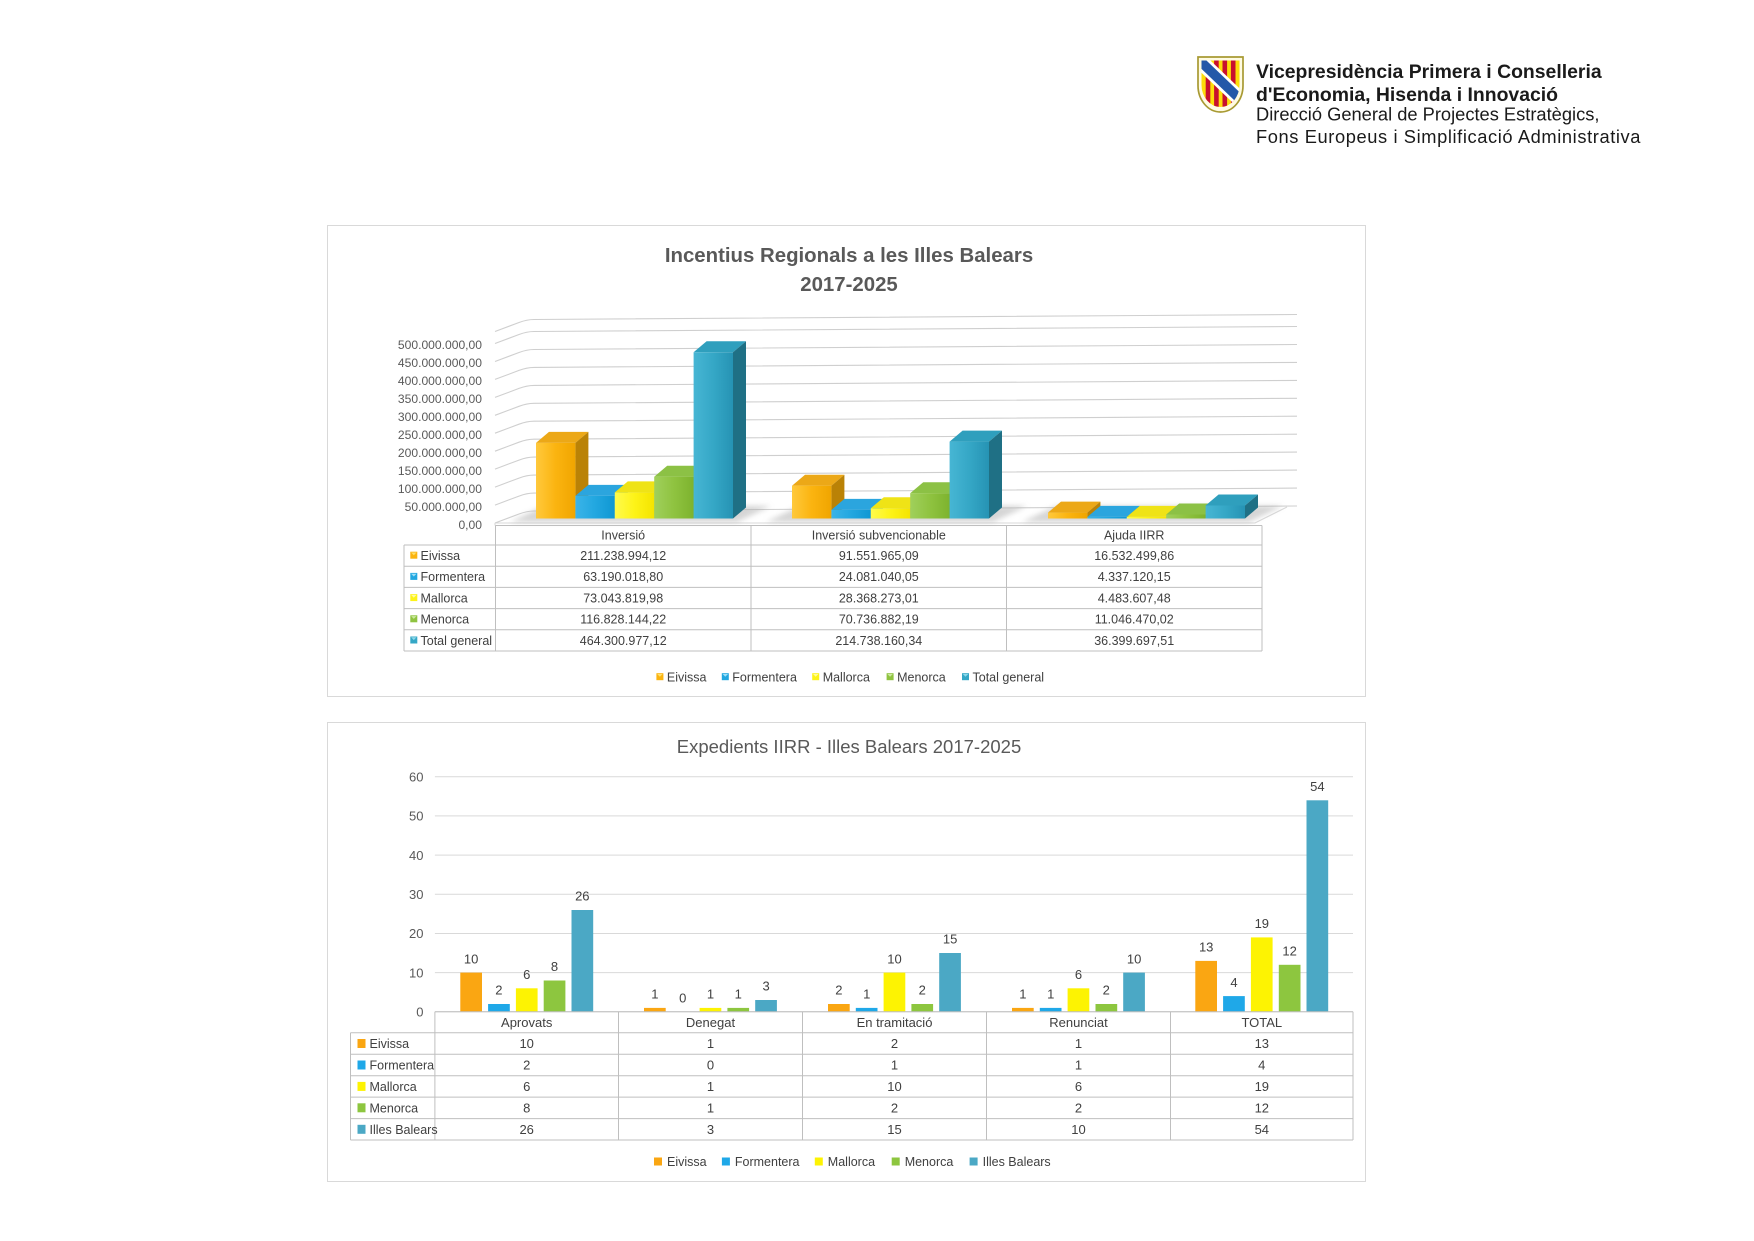 This screenshot has width=1754, height=1241. Describe the element at coordinates (470, 525) in the screenshot. I see `svg-text: 0,00` at that location.